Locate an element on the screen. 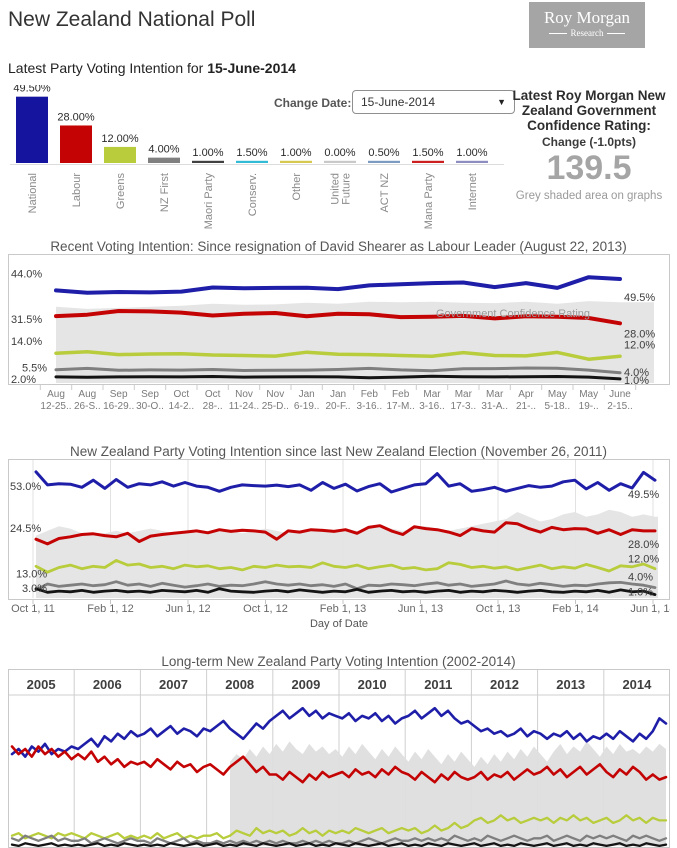 The height and width of the screenshot is (848, 677). svg-text: Day of Date is located at coordinates (339, 624).